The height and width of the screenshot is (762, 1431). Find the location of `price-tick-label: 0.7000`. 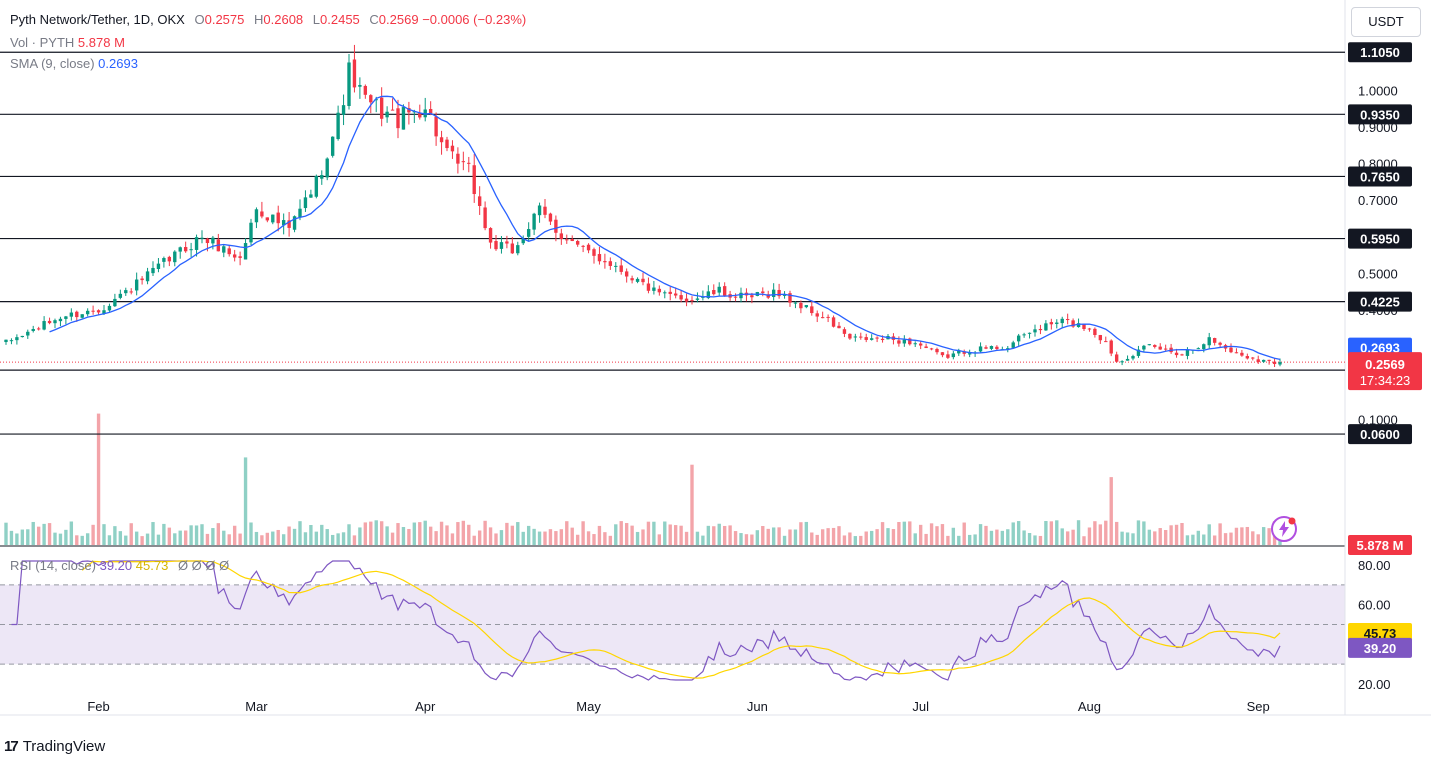

price-tick-label: 0.7000 is located at coordinates (1378, 200).